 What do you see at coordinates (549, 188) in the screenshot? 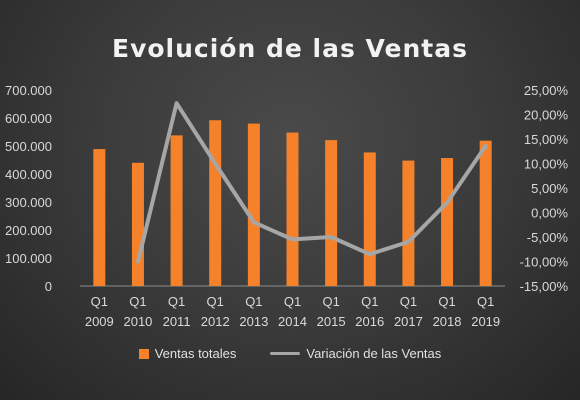
I see `y-right-tick-label: 5,00%` at bounding box center [549, 188].